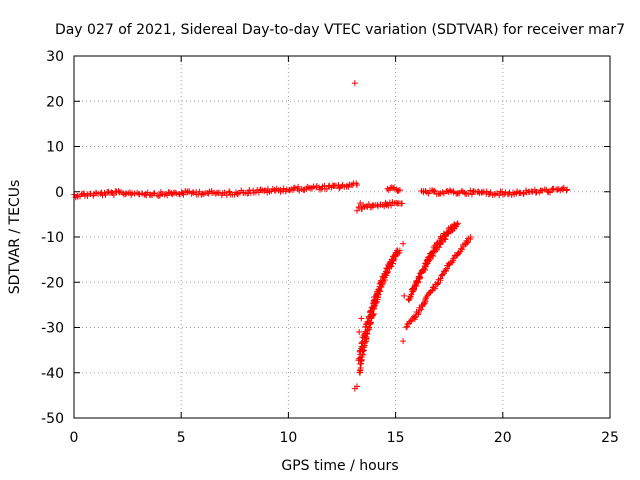 The image size is (640, 480). What do you see at coordinates (55, 102) in the screenshot?
I see `y-tick-label: 20` at bounding box center [55, 102].